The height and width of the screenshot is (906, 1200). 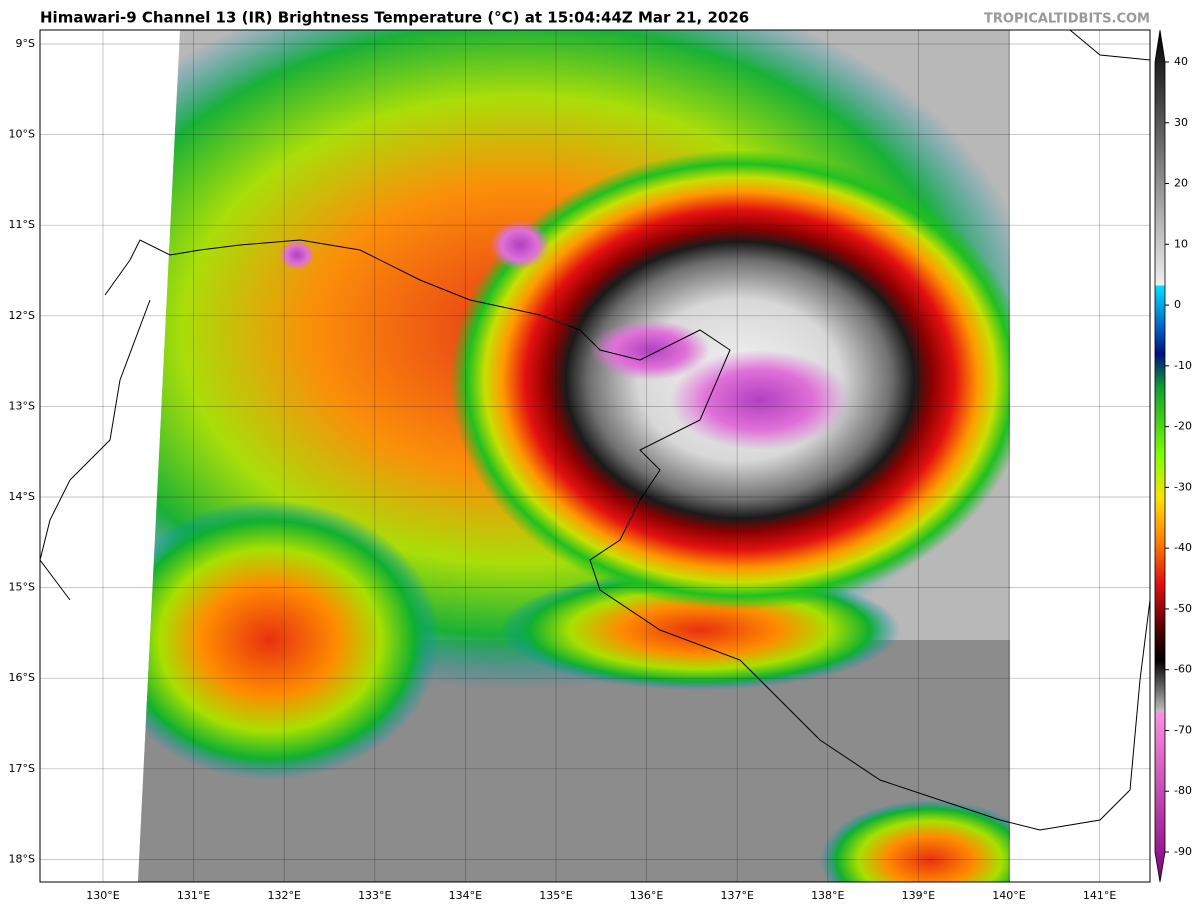 I want to click on lon-label: 130°E, so click(x=102, y=895).